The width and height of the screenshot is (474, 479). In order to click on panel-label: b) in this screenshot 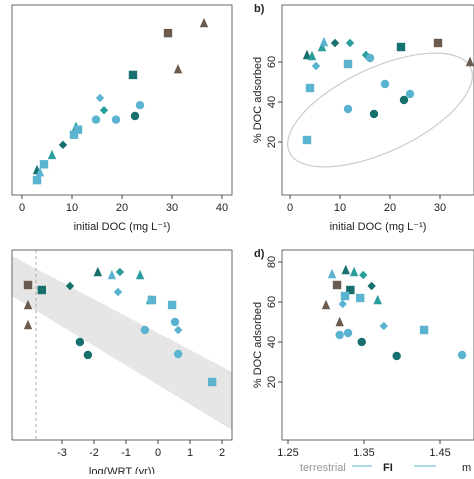, I will do `click(259, 9)`.